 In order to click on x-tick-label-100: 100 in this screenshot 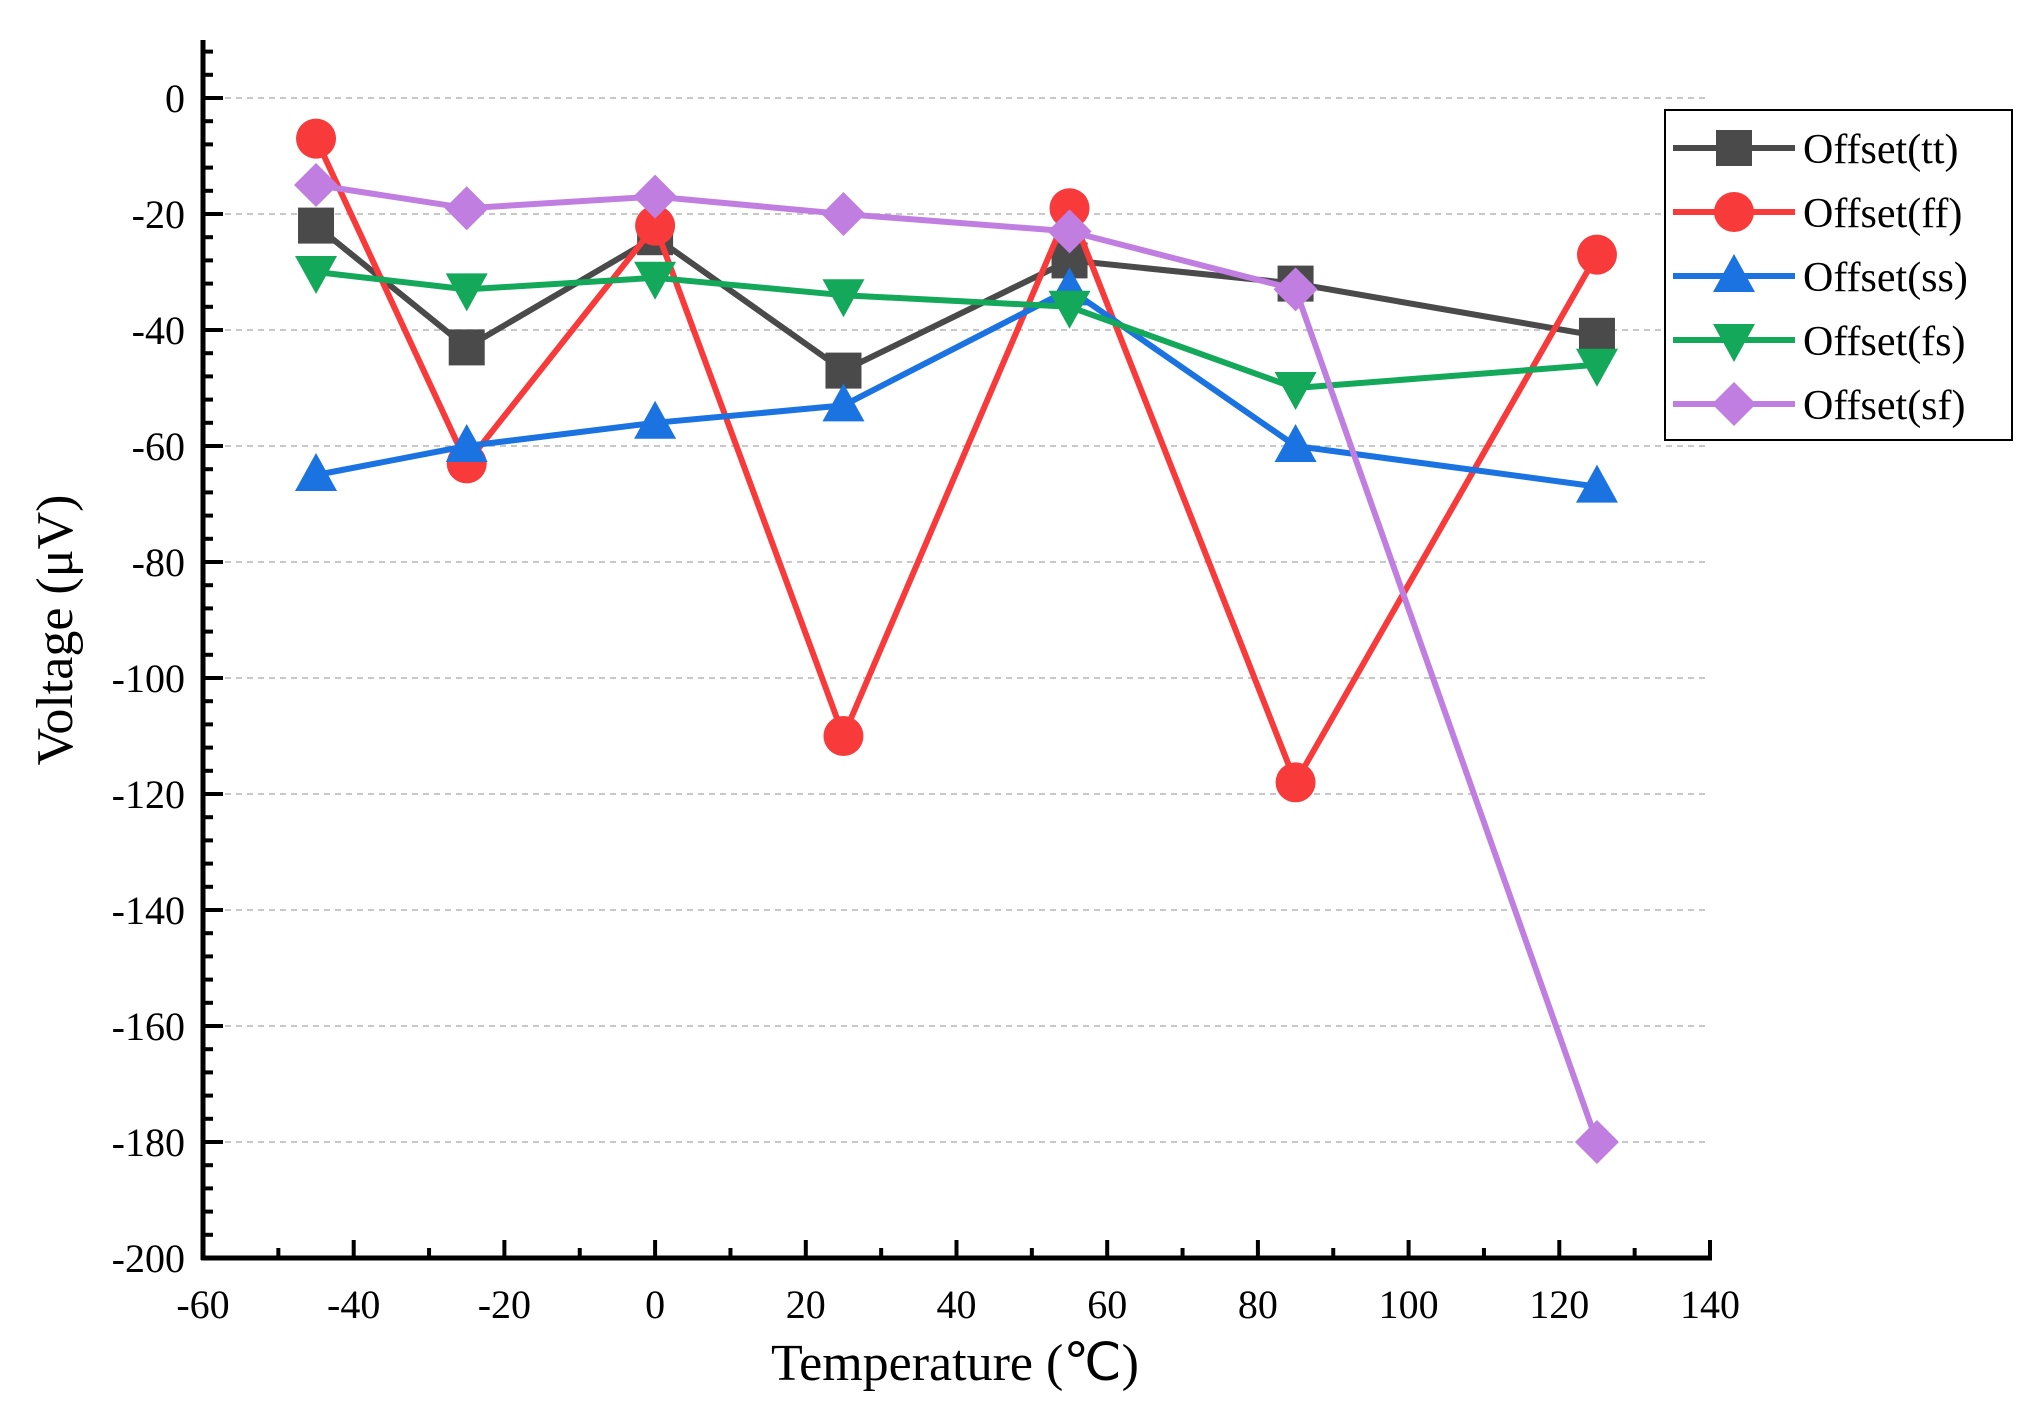, I will do `click(1409, 1304)`.